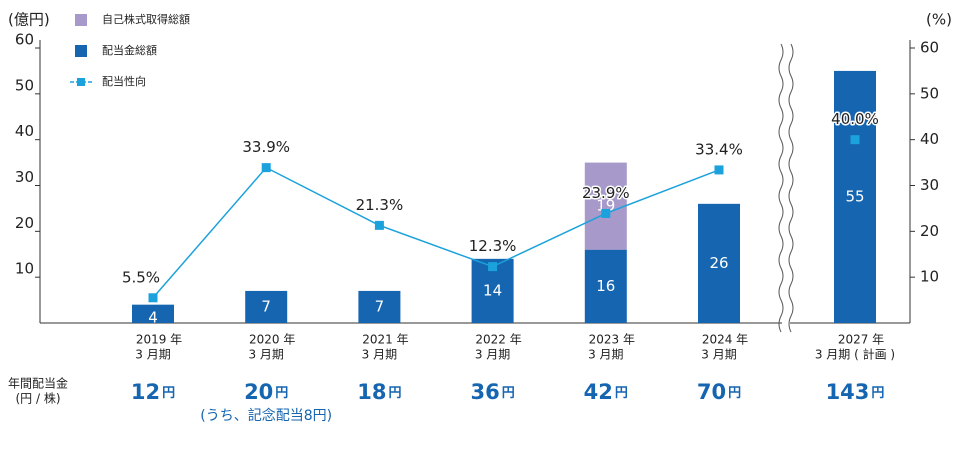 The image size is (970, 458). I want to click on y-tick-label: 10, so click(24, 269).